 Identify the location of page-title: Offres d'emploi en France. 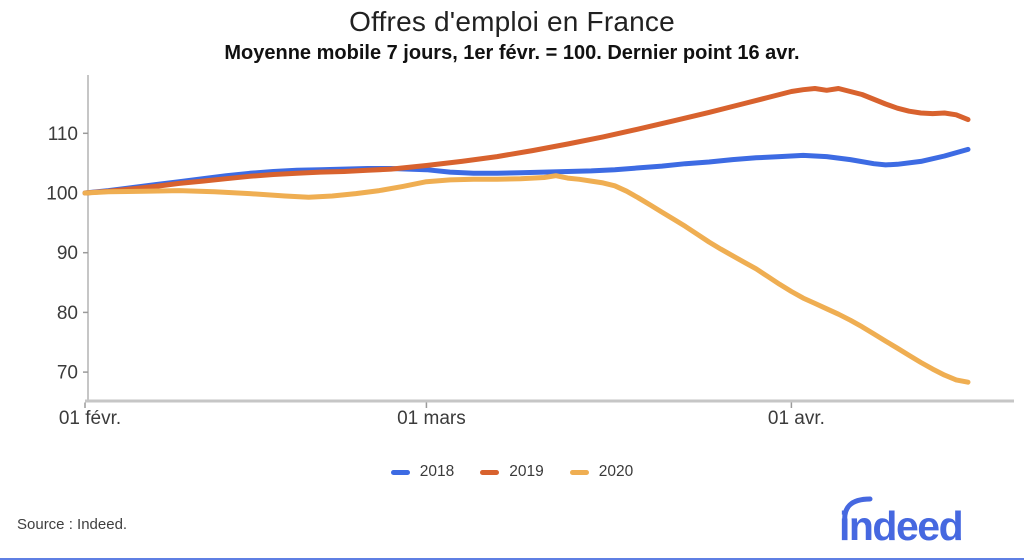
(512, 21).